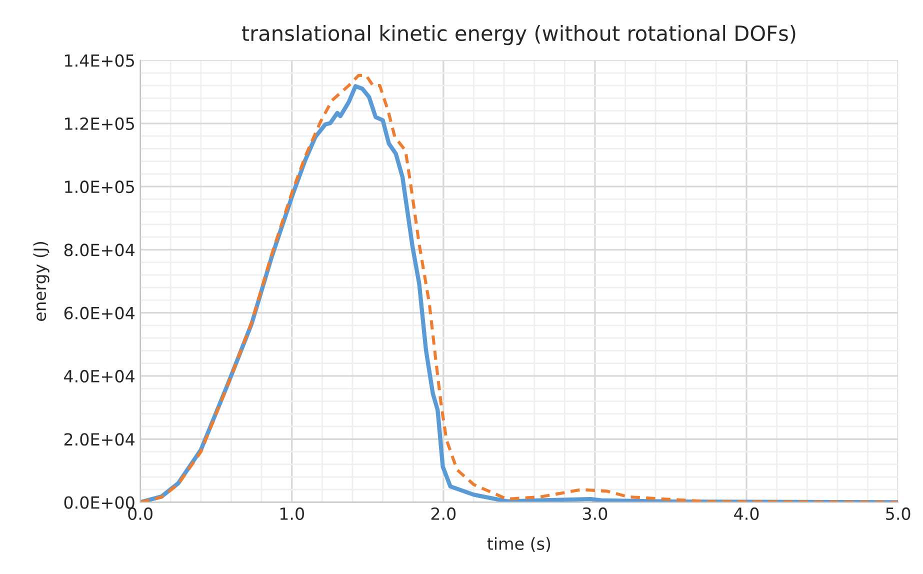  Describe the element at coordinates (595, 513) in the screenshot. I see `x-tick-label: 3.0` at that location.